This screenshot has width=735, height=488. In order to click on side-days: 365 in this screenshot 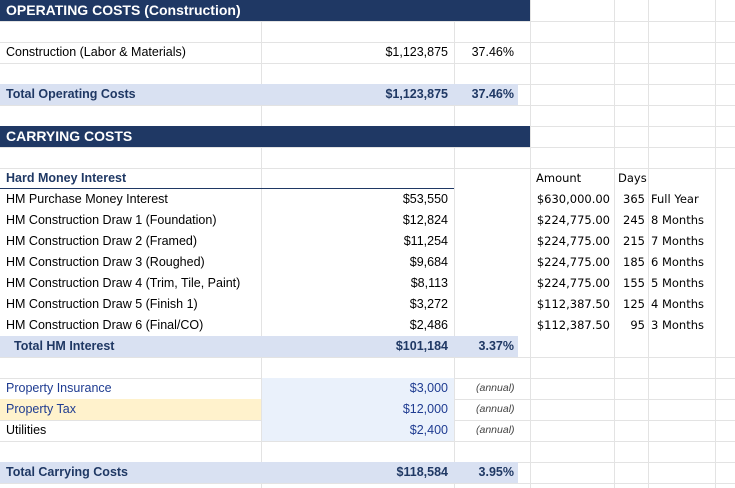, I will do `click(634, 199)`.